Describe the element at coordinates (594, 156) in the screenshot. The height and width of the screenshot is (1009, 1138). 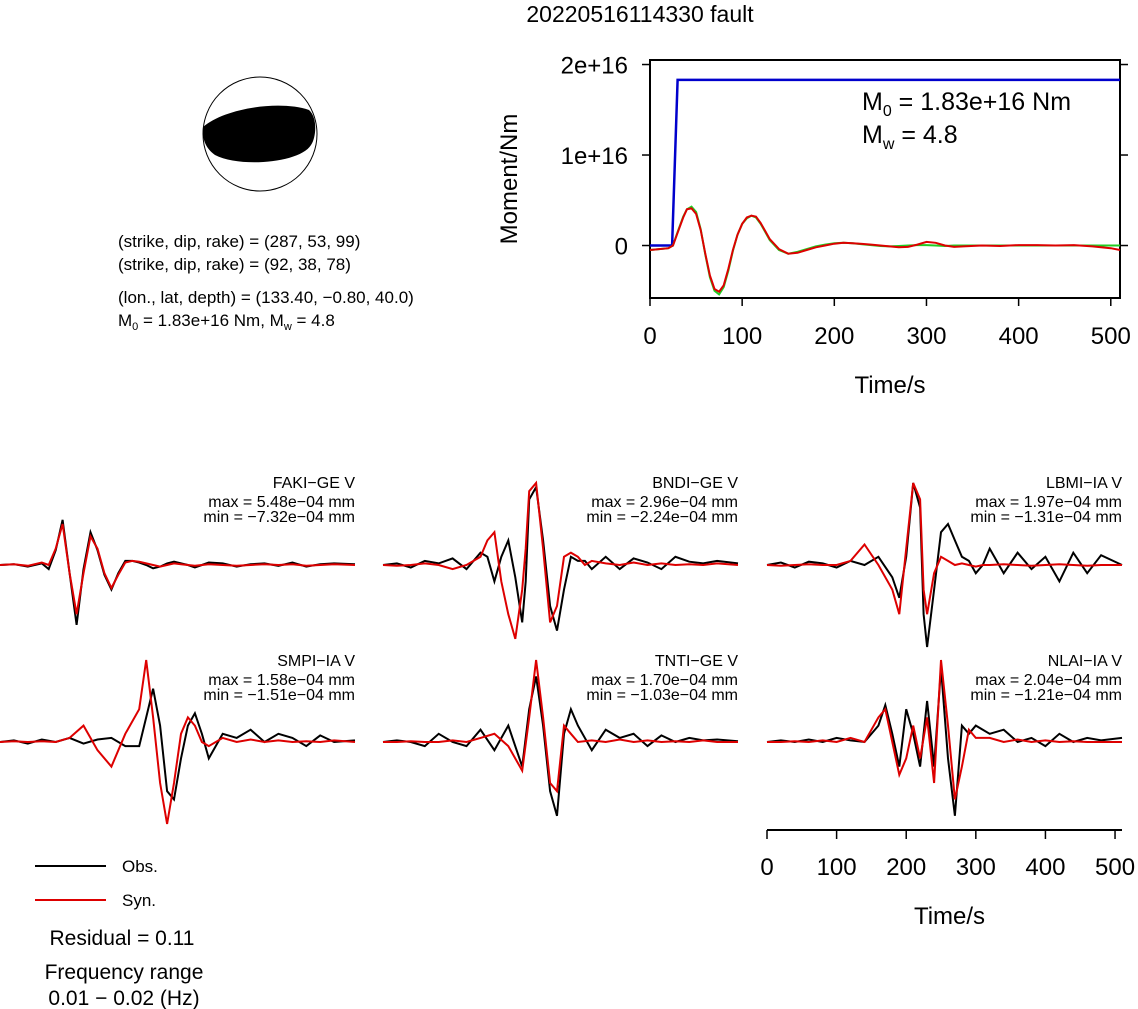
I see `y-tick-label-1: 1e+16` at that location.